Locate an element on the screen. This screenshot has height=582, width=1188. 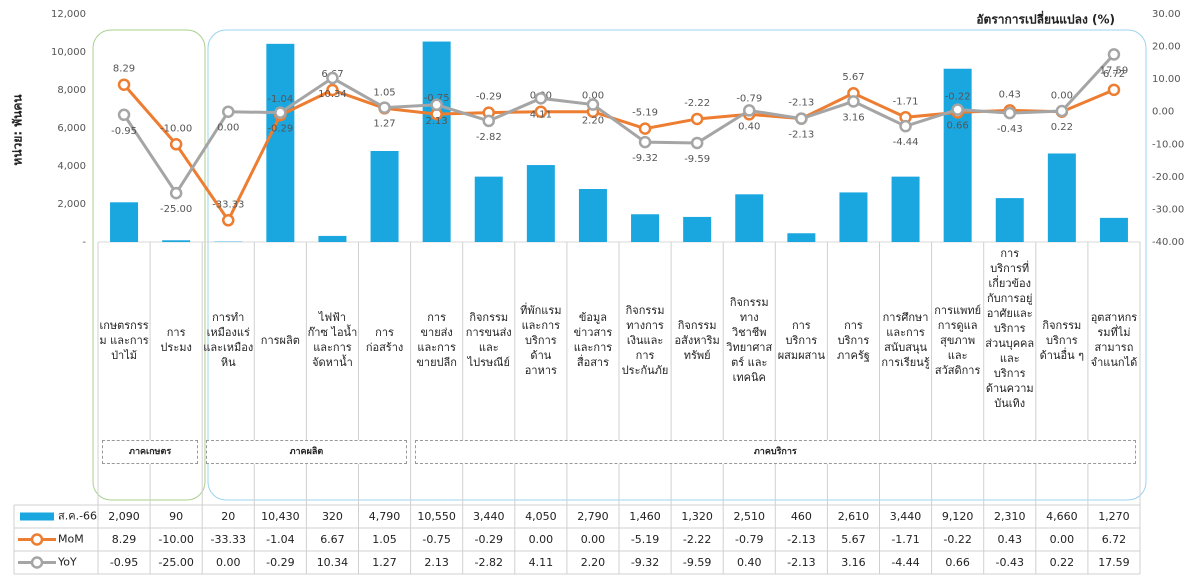
y2-tick-label: 20.00 is located at coordinates (1166, 47).